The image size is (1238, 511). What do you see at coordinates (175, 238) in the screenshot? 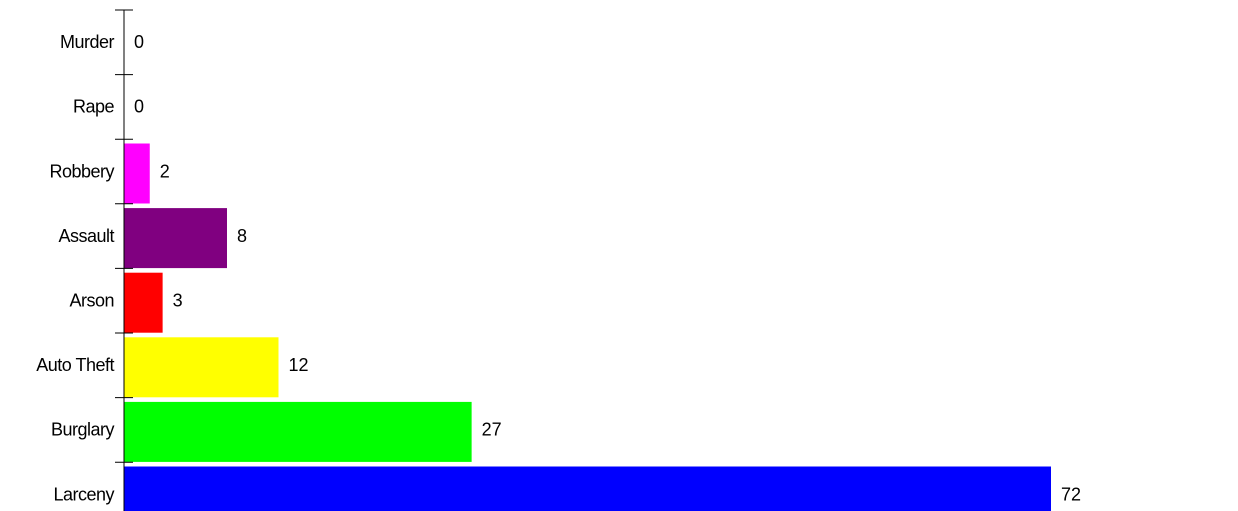
I see `bar-assault` at bounding box center [175, 238].